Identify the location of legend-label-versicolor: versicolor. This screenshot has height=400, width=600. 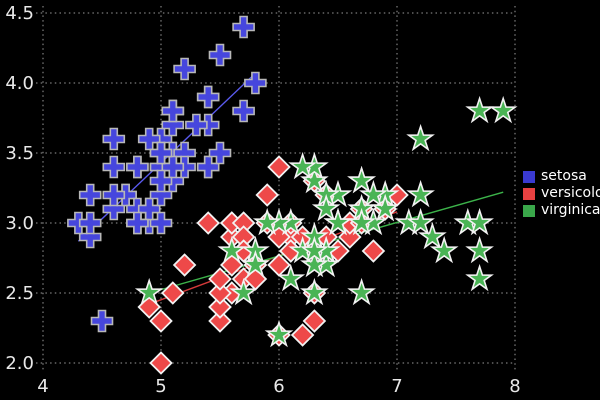
(570, 193).